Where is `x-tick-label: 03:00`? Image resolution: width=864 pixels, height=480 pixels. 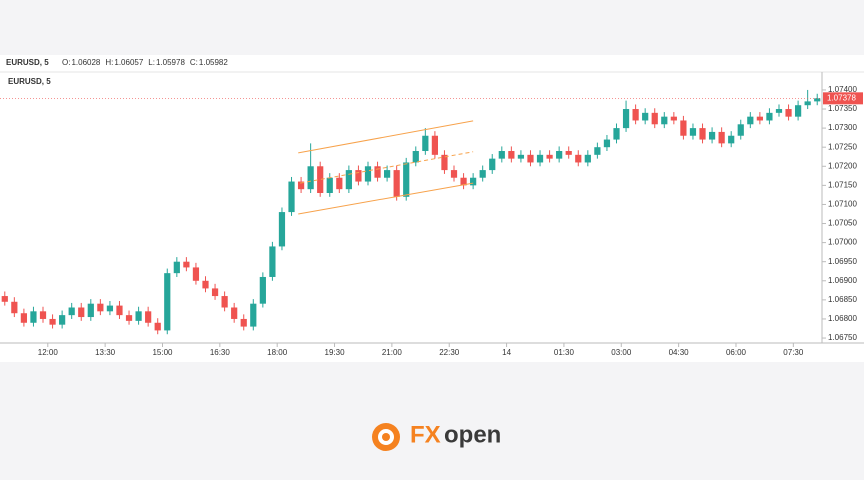 x-tick-label: 03:00 is located at coordinates (621, 352).